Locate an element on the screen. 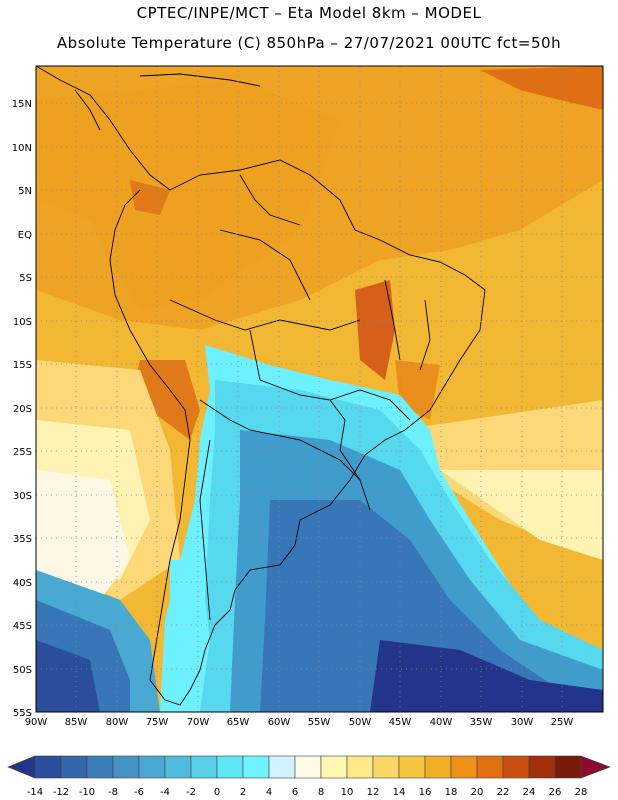 The width and height of the screenshot is (618, 800). colorbar-tick-label: -8 is located at coordinates (113, 792).